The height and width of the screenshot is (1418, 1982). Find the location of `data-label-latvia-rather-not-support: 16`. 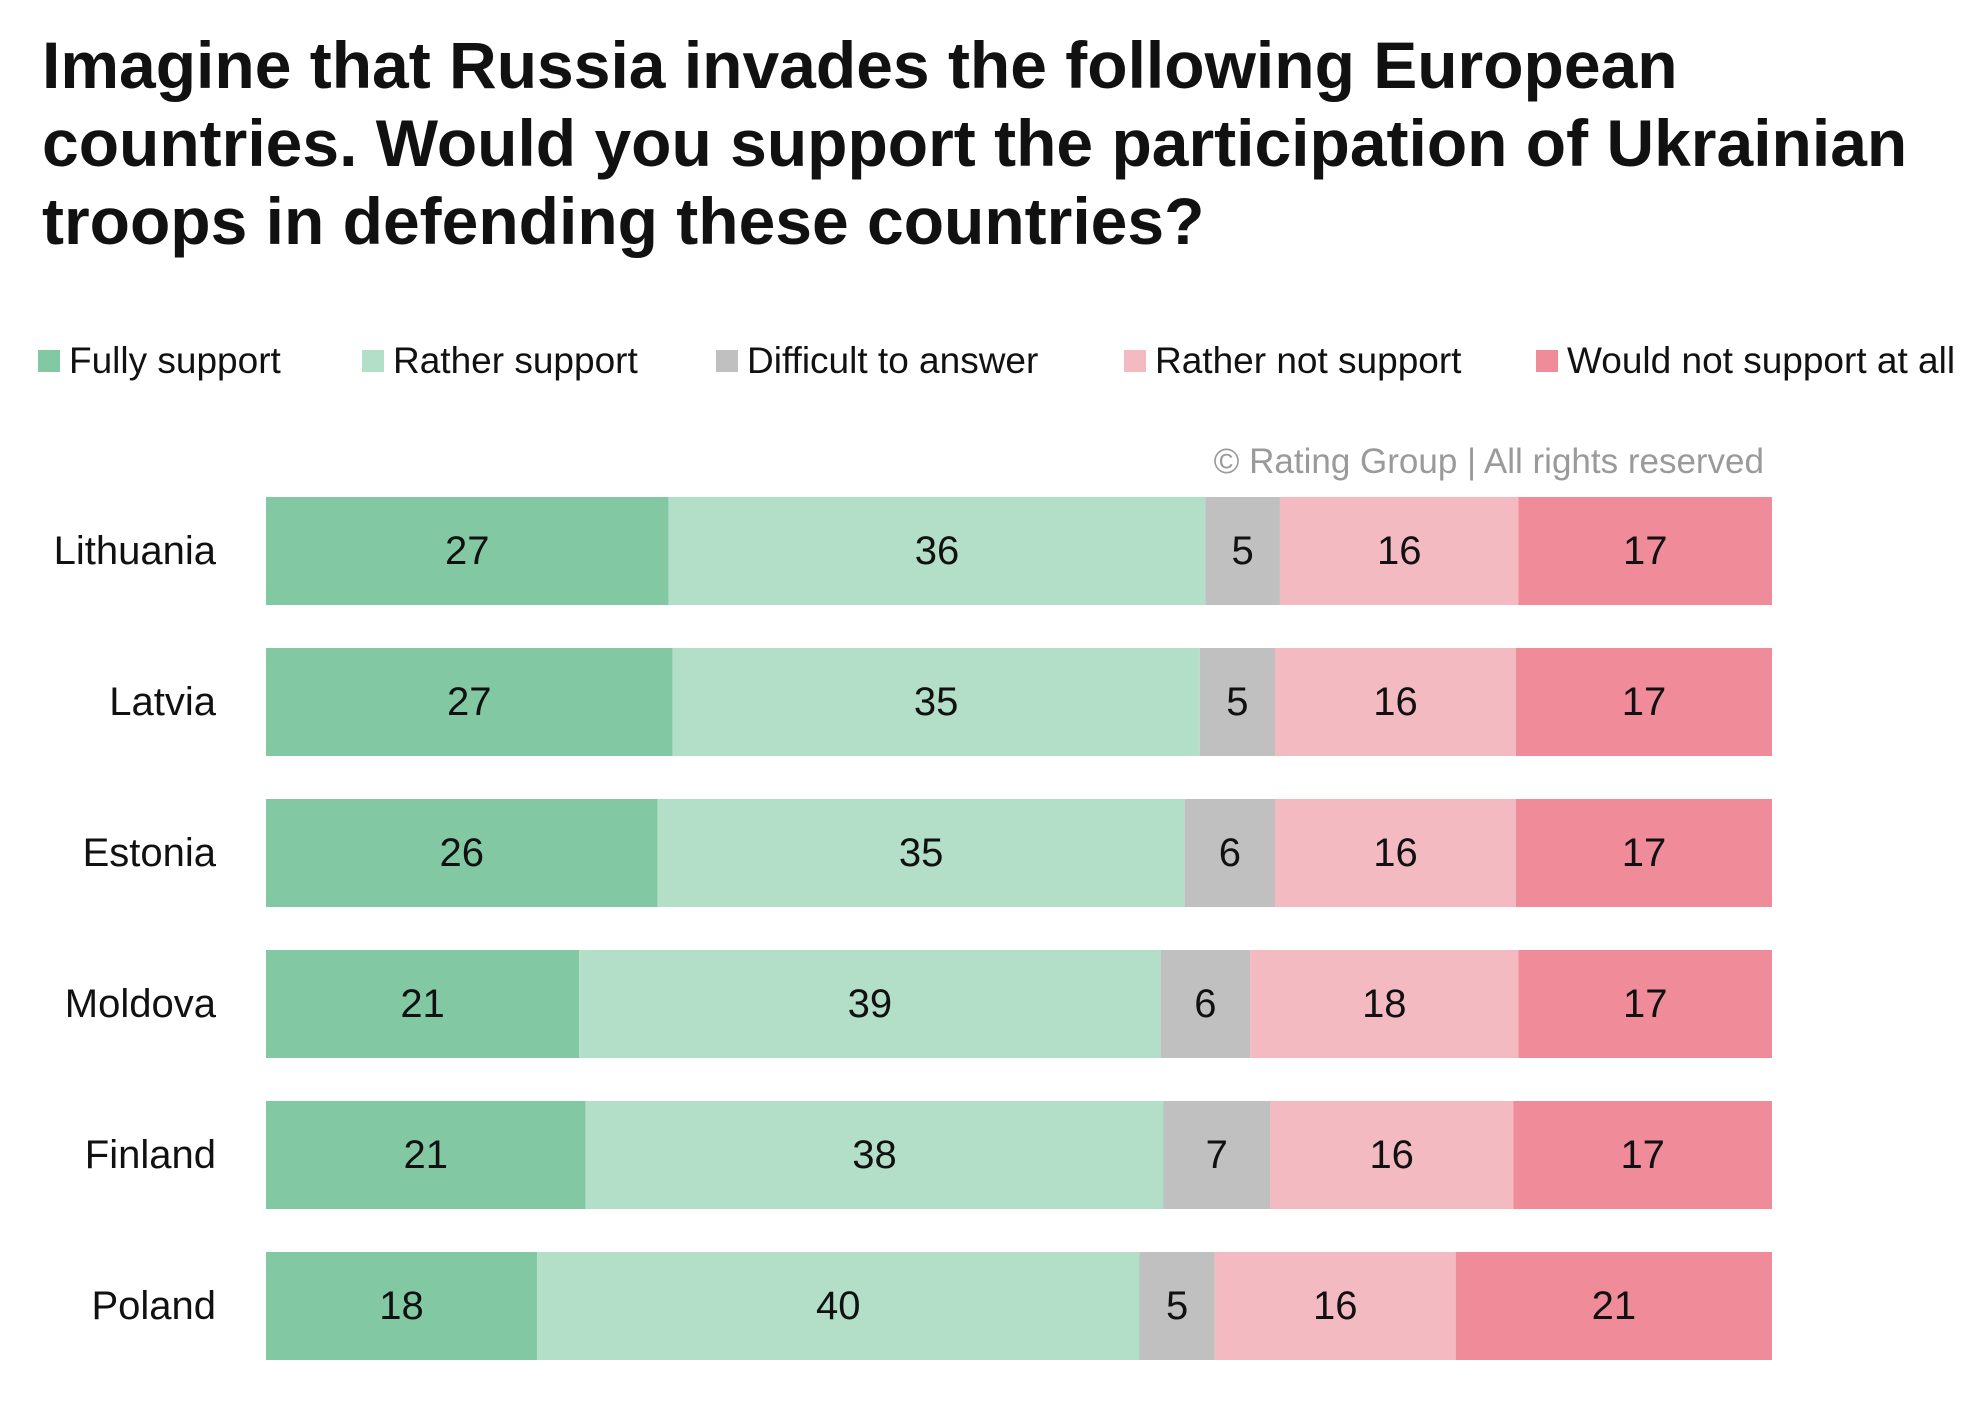

data-label-latvia-rather-not-support: 16 is located at coordinates (1395, 702).